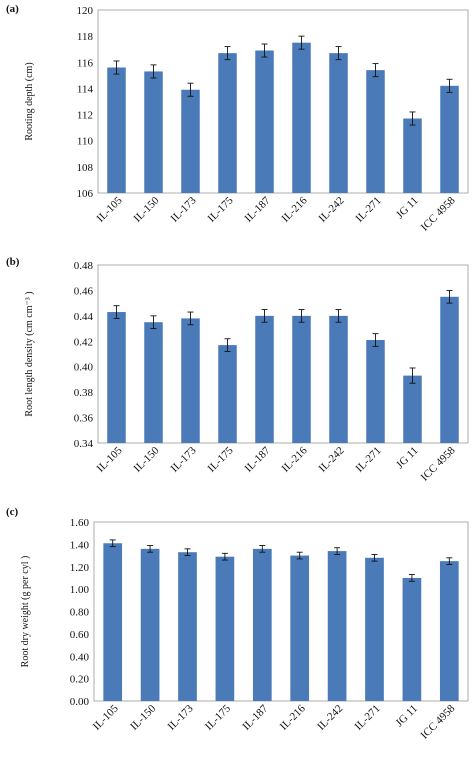  I want to click on y-tick-label: 0.80, so click(80, 613).